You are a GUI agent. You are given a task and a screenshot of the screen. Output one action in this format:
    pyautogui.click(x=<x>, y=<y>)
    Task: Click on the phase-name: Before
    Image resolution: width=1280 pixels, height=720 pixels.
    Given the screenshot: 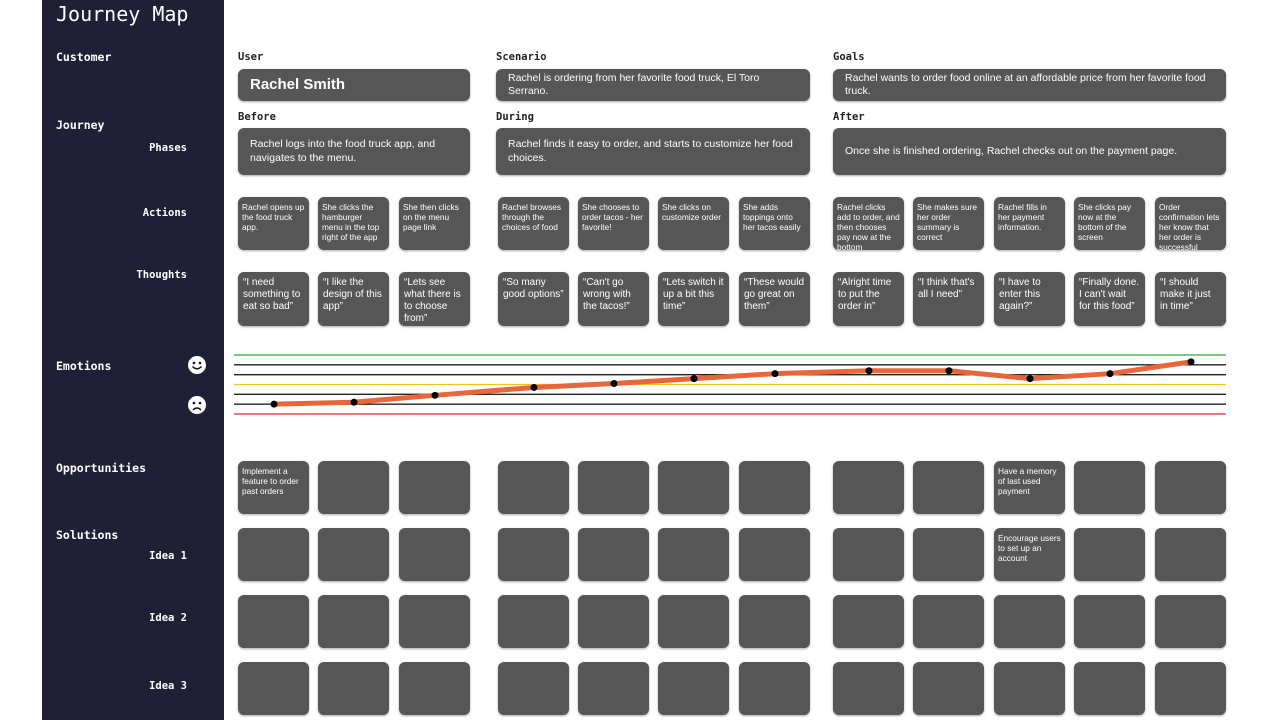 What is the action you would take?
    pyautogui.click(x=257, y=117)
    